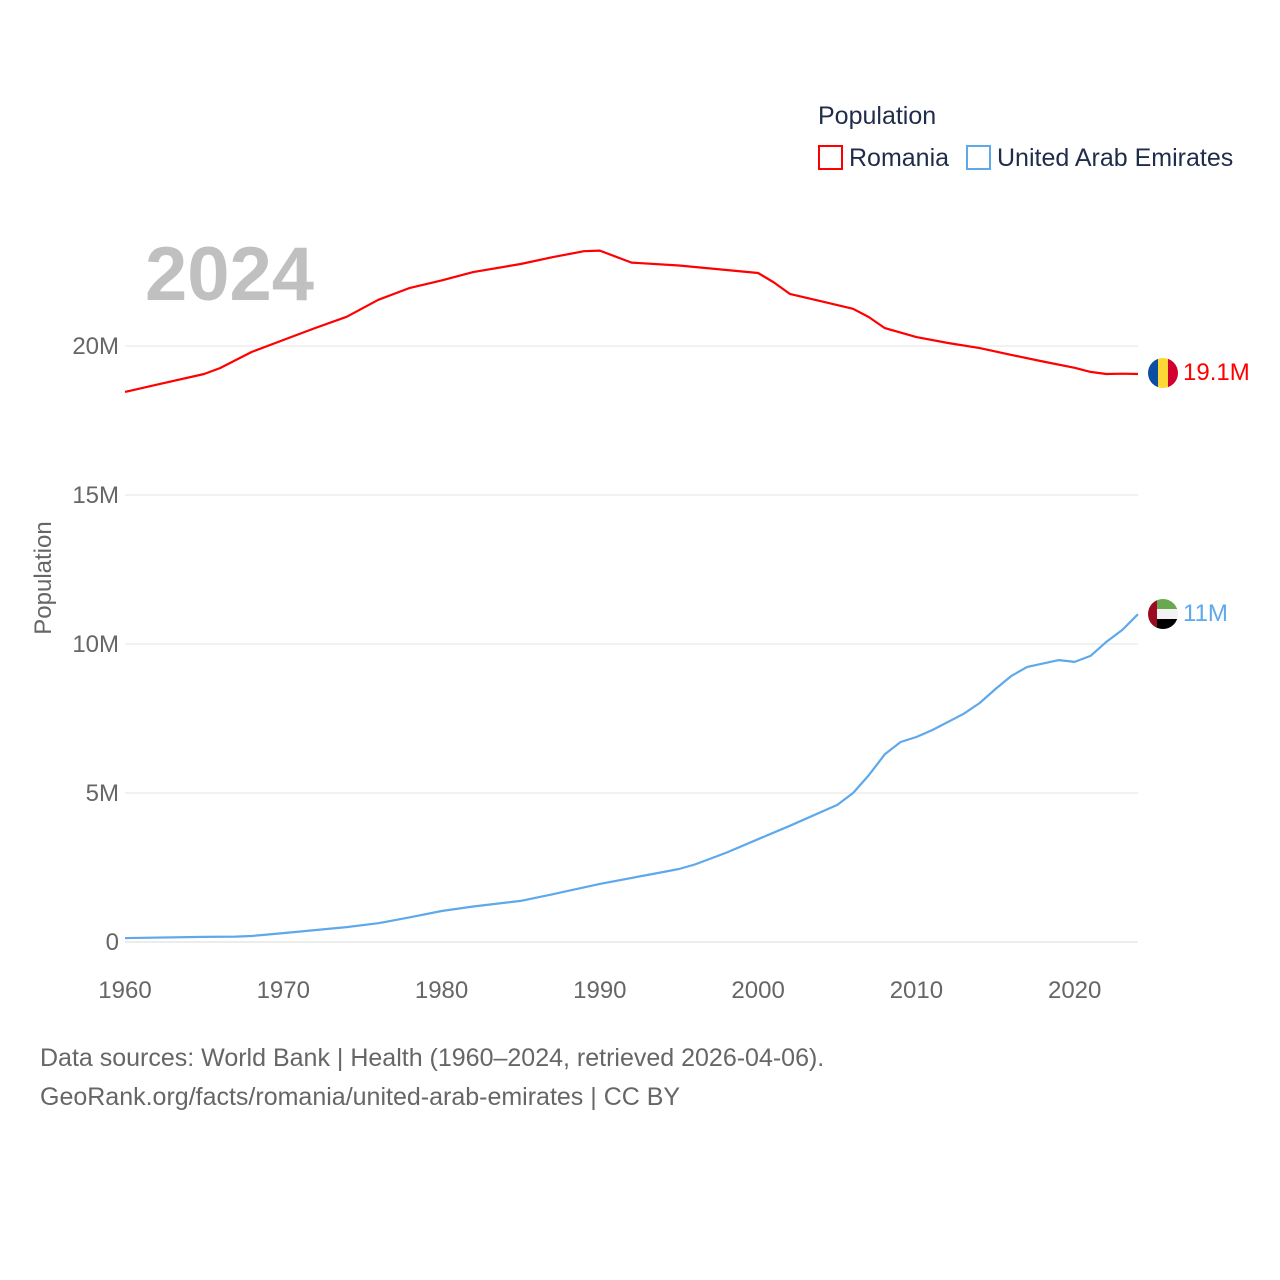  What do you see at coordinates (631, 321) in the screenshot?
I see `romania-line` at bounding box center [631, 321].